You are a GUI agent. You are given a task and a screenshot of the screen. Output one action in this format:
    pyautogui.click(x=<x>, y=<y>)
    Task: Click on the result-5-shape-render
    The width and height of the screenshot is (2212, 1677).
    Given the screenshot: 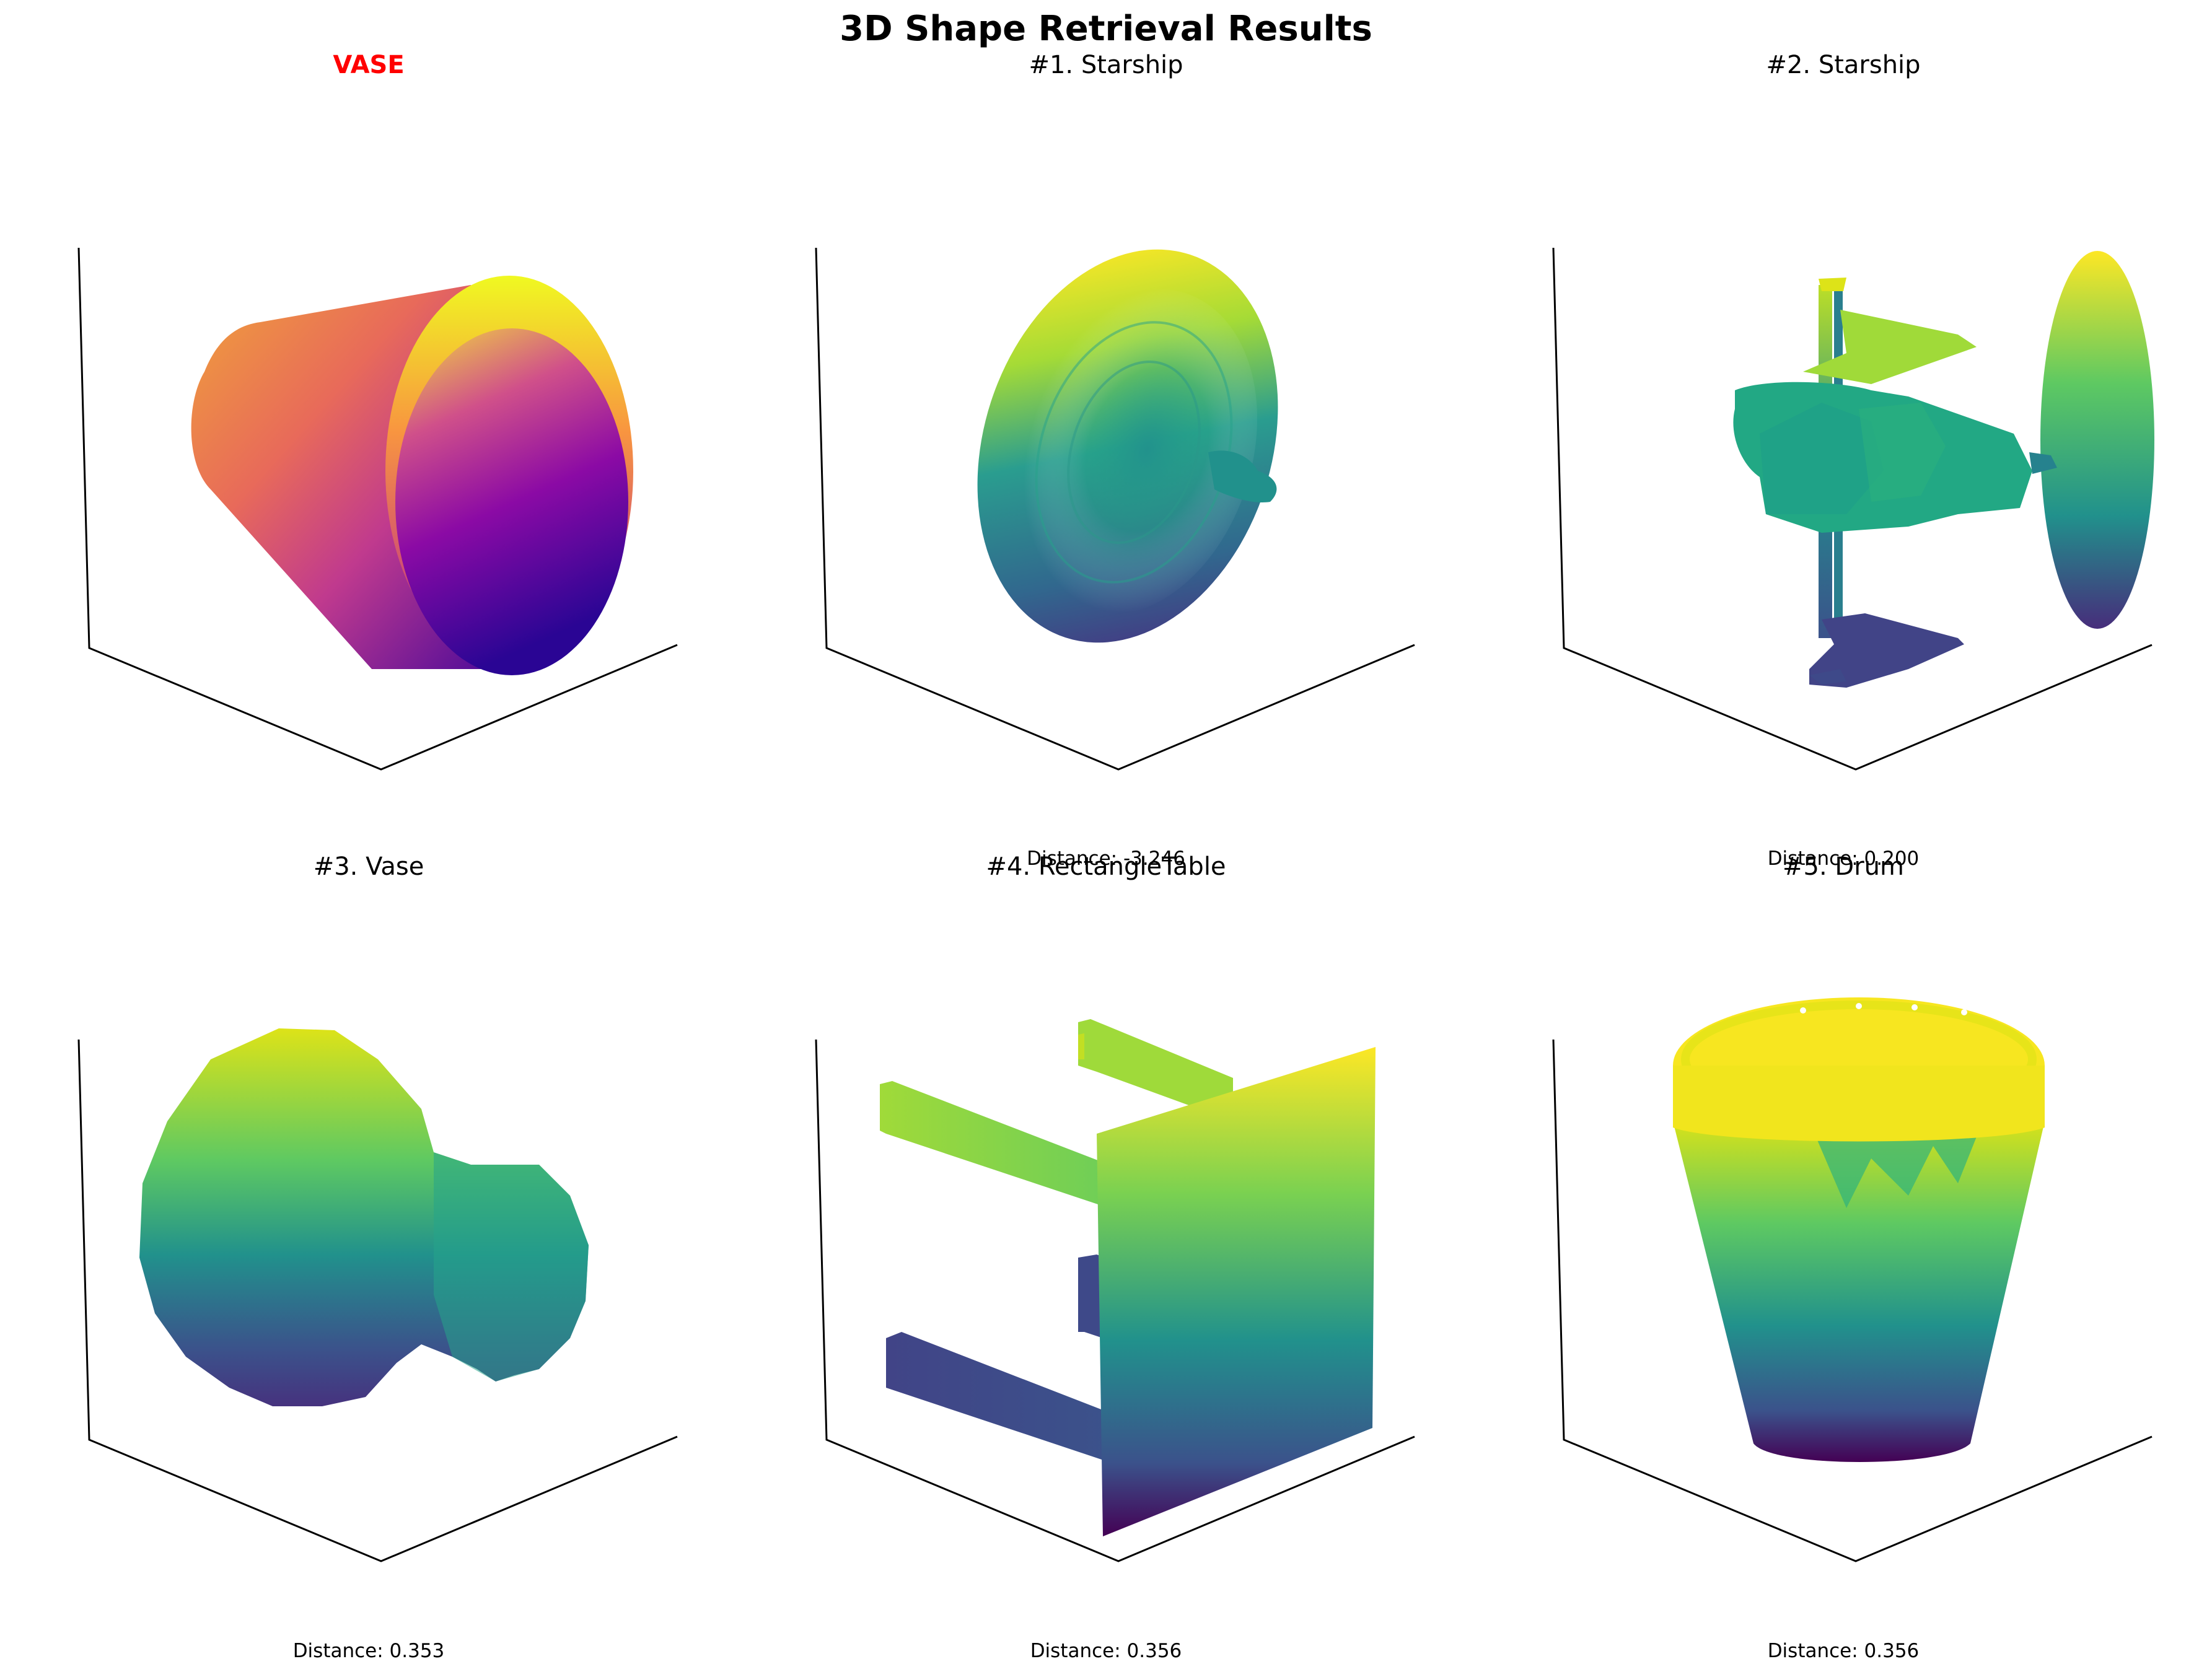 What is the action you would take?
    pyautogui.click(x=1852, y=1279)
    